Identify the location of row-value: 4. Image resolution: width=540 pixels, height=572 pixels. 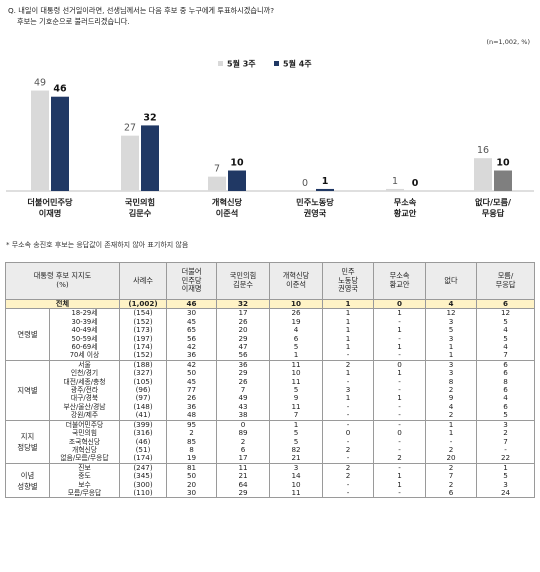
(506, 398).